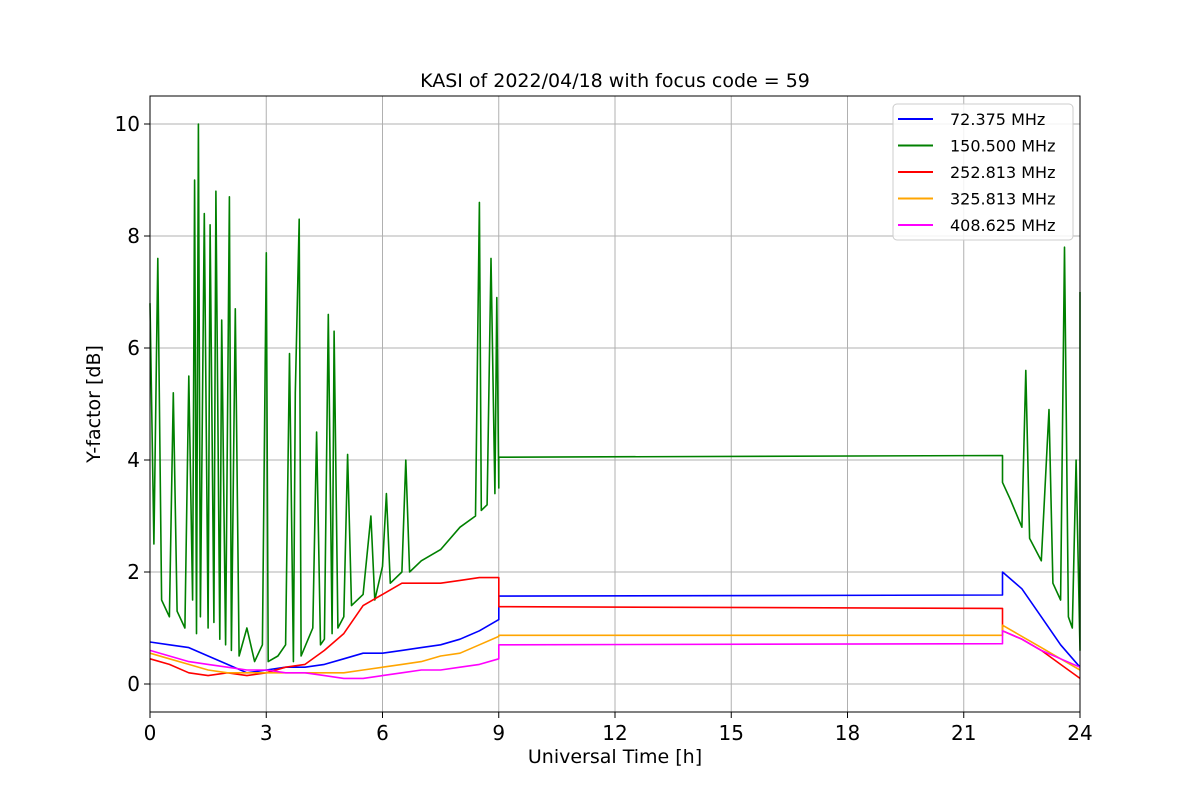 The image size is (1200, 800). Describe the element at coordinates (1002, 172) in the screenshot. I see `legend-label: 252.813 MHz` at that location.